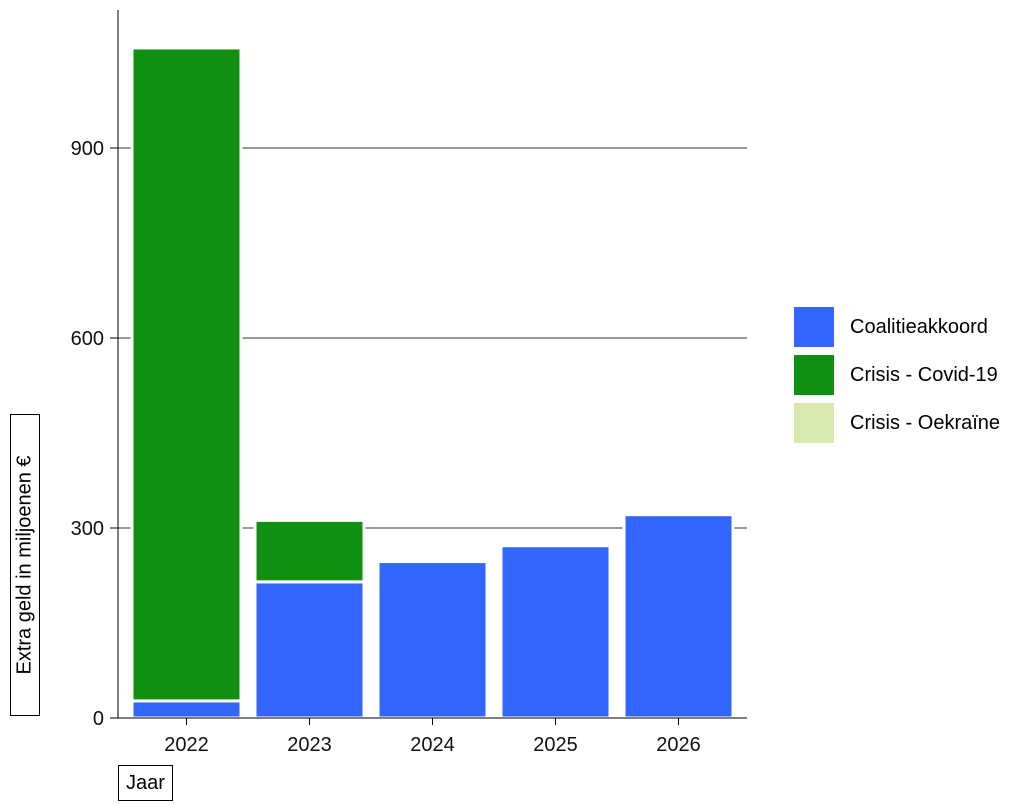  What do you see at coordinates (87, 529) in the screenshot?
I see `y-tick-label-300: 300` at bounding box center [87, 529].